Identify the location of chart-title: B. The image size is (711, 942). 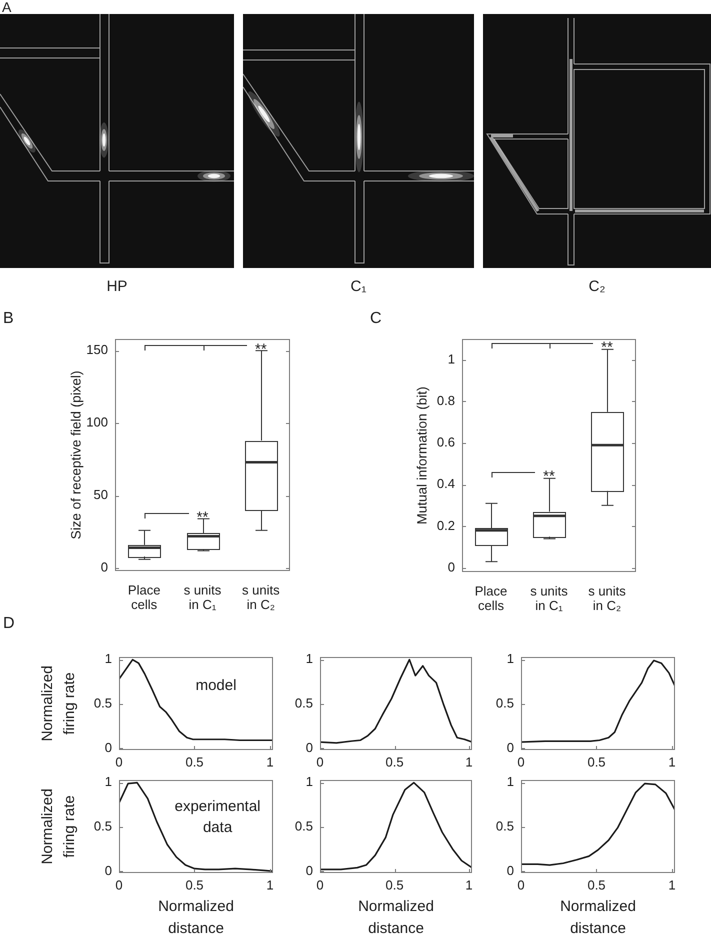
(8, 318).